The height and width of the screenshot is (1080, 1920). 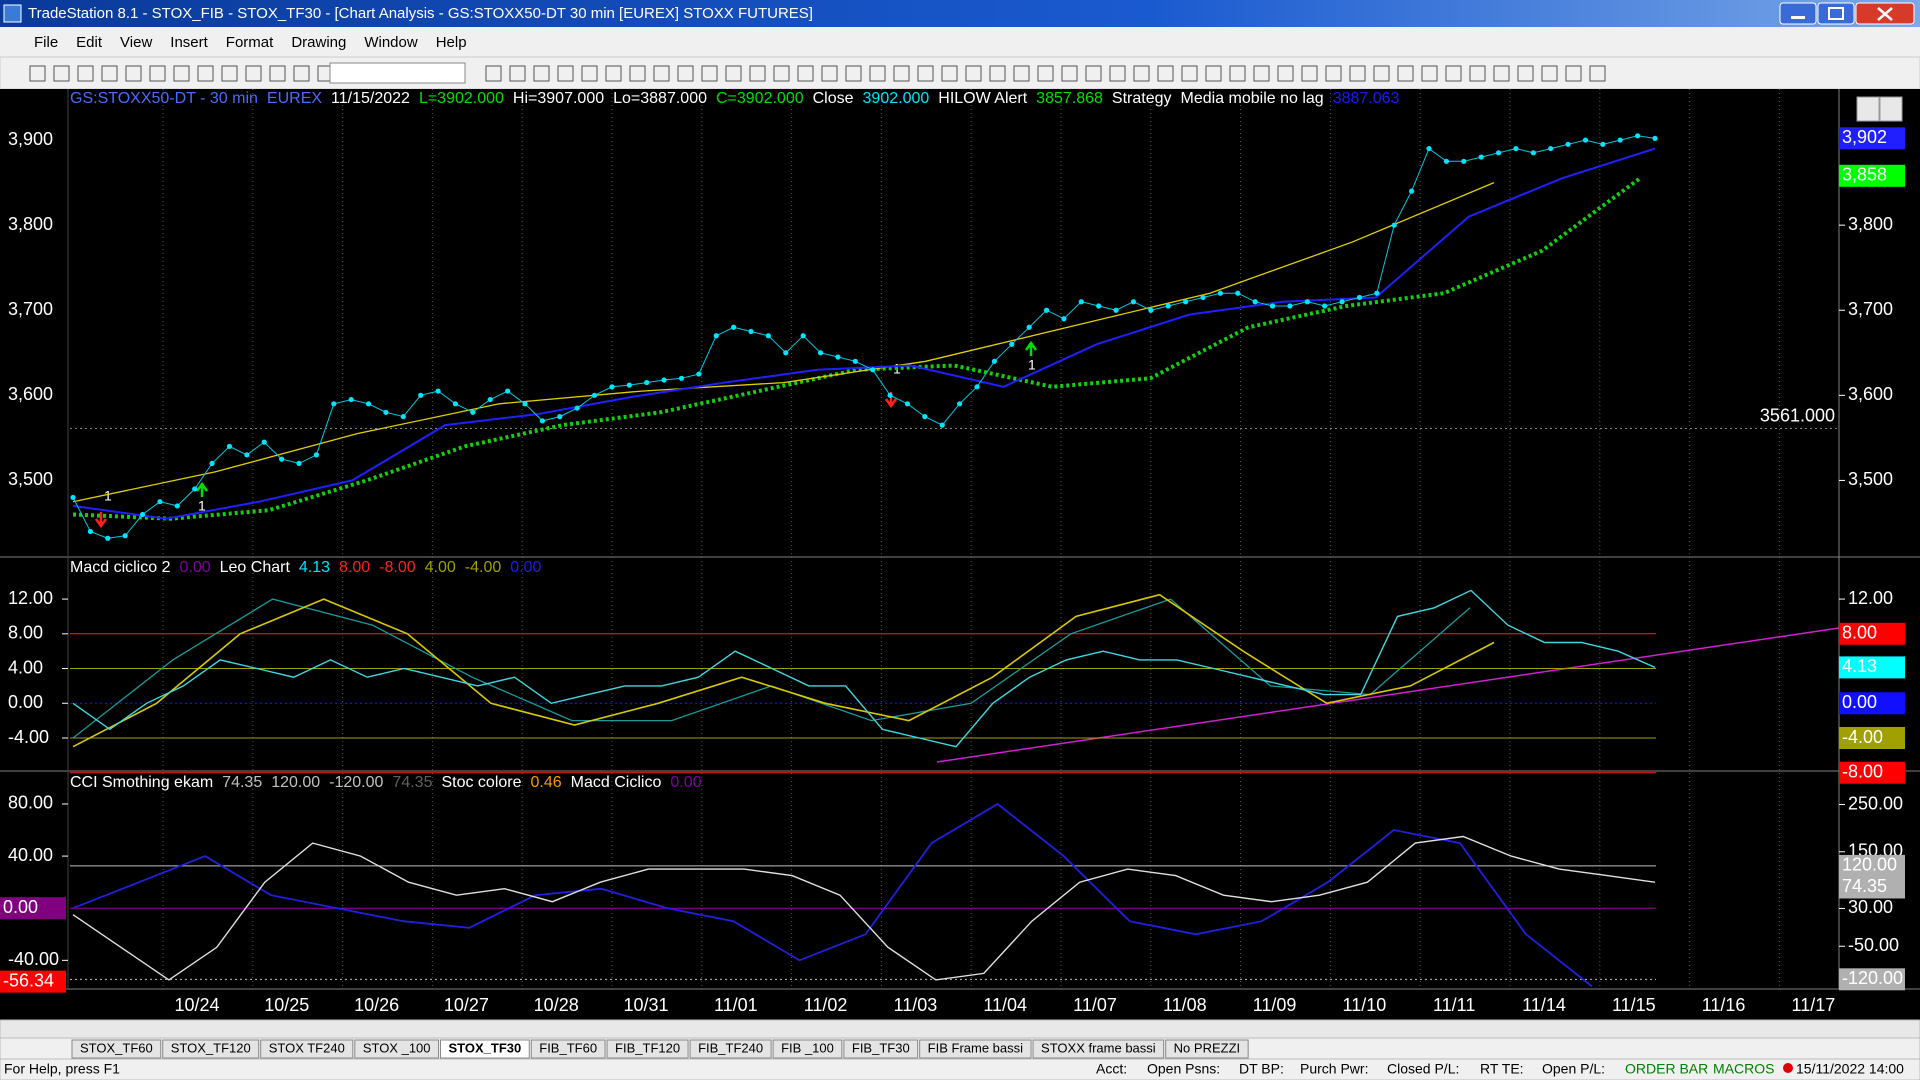 I want to click on tab-label: FIB_TF120, so click(x=647, y=1047).